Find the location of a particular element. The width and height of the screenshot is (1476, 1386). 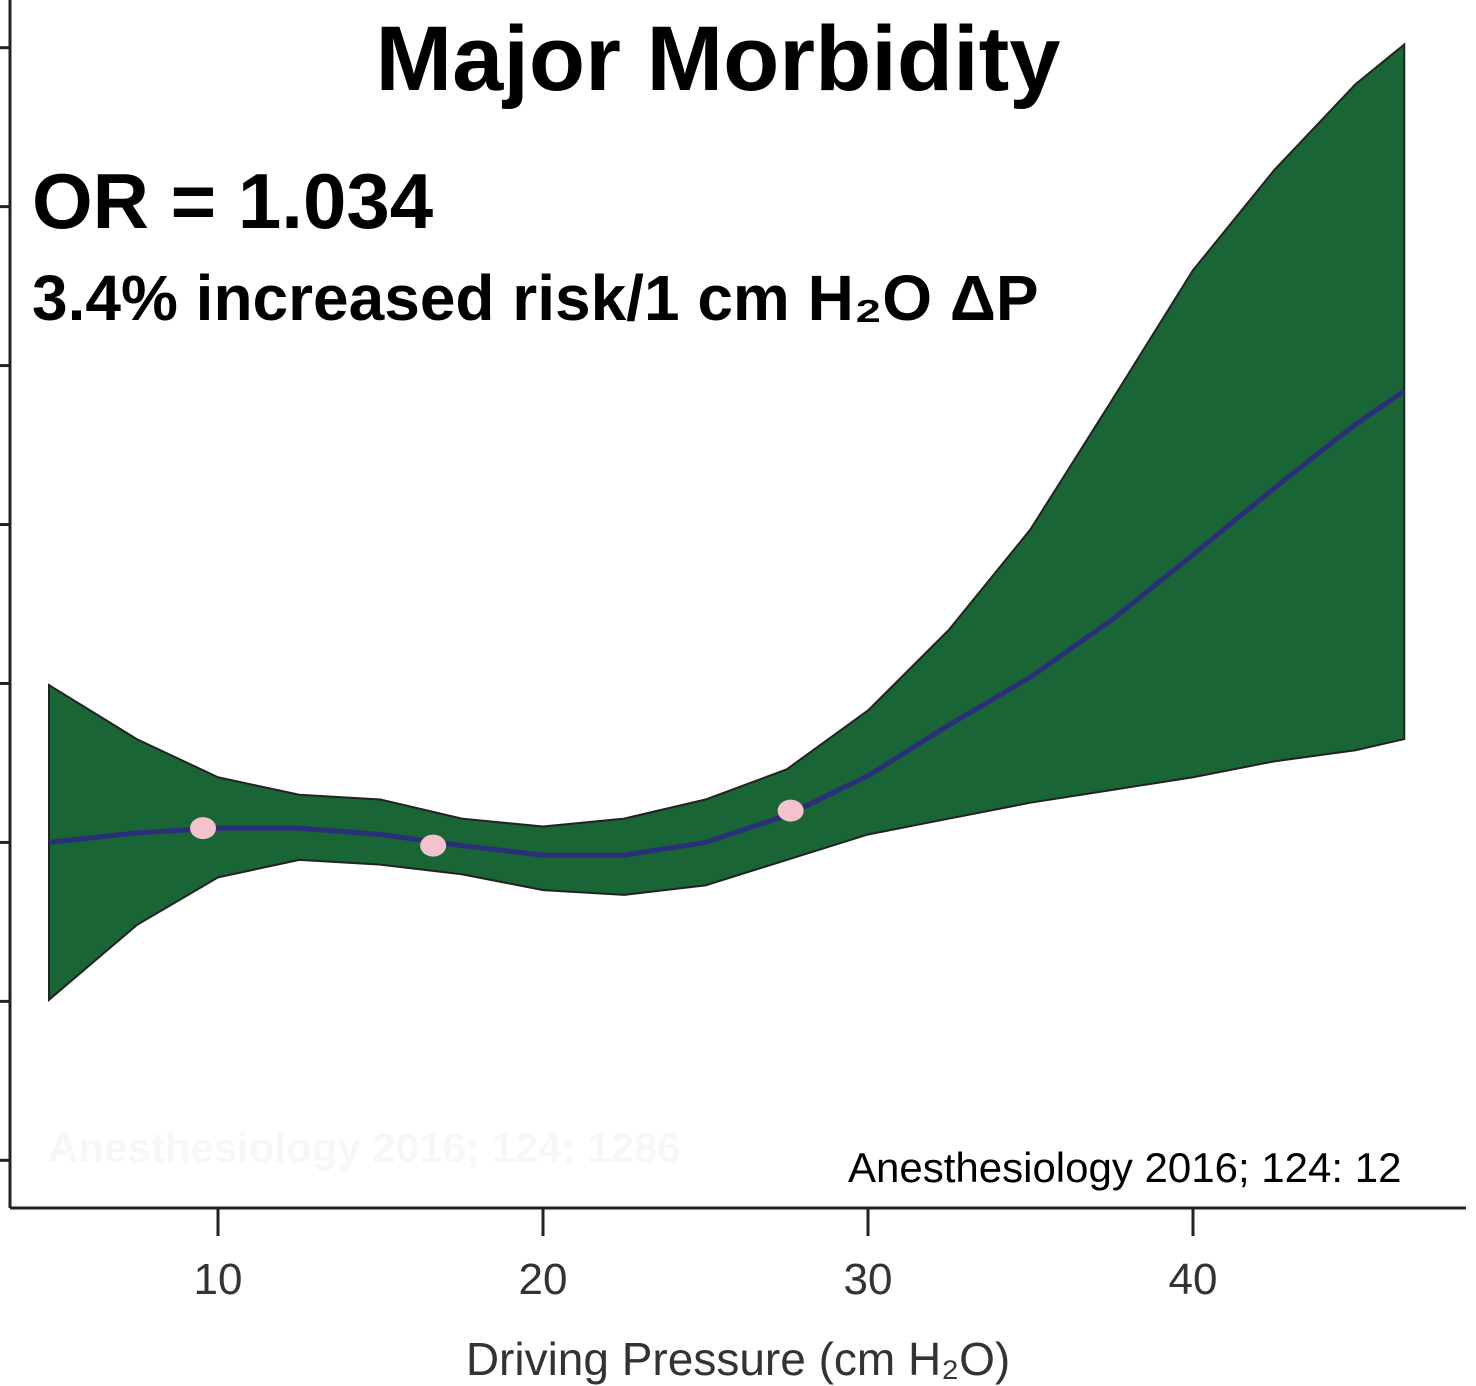

x-tick-label: 10 is located at coordinates (218, 1279).